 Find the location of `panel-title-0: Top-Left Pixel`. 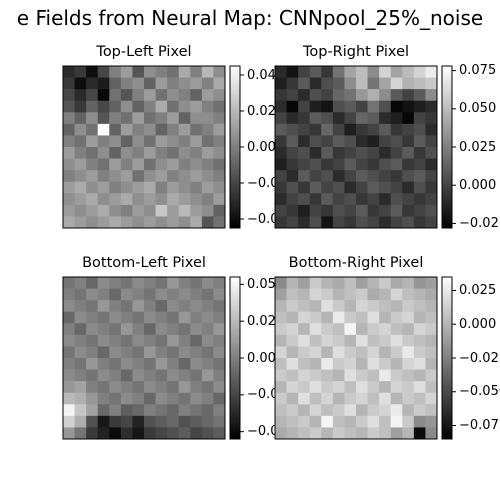

panel-title-0: Top-Left Pixel is located at coordinates (144, 52).